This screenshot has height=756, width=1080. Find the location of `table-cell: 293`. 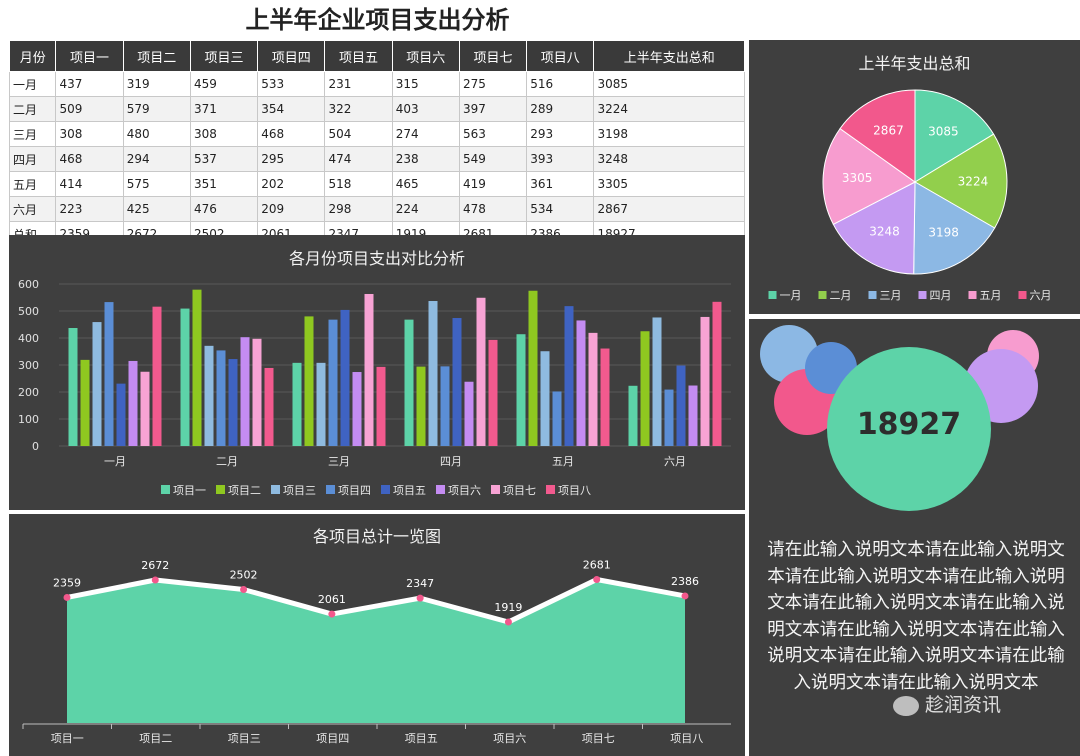

table-cell: 293 is located at coordinates (560, 134).